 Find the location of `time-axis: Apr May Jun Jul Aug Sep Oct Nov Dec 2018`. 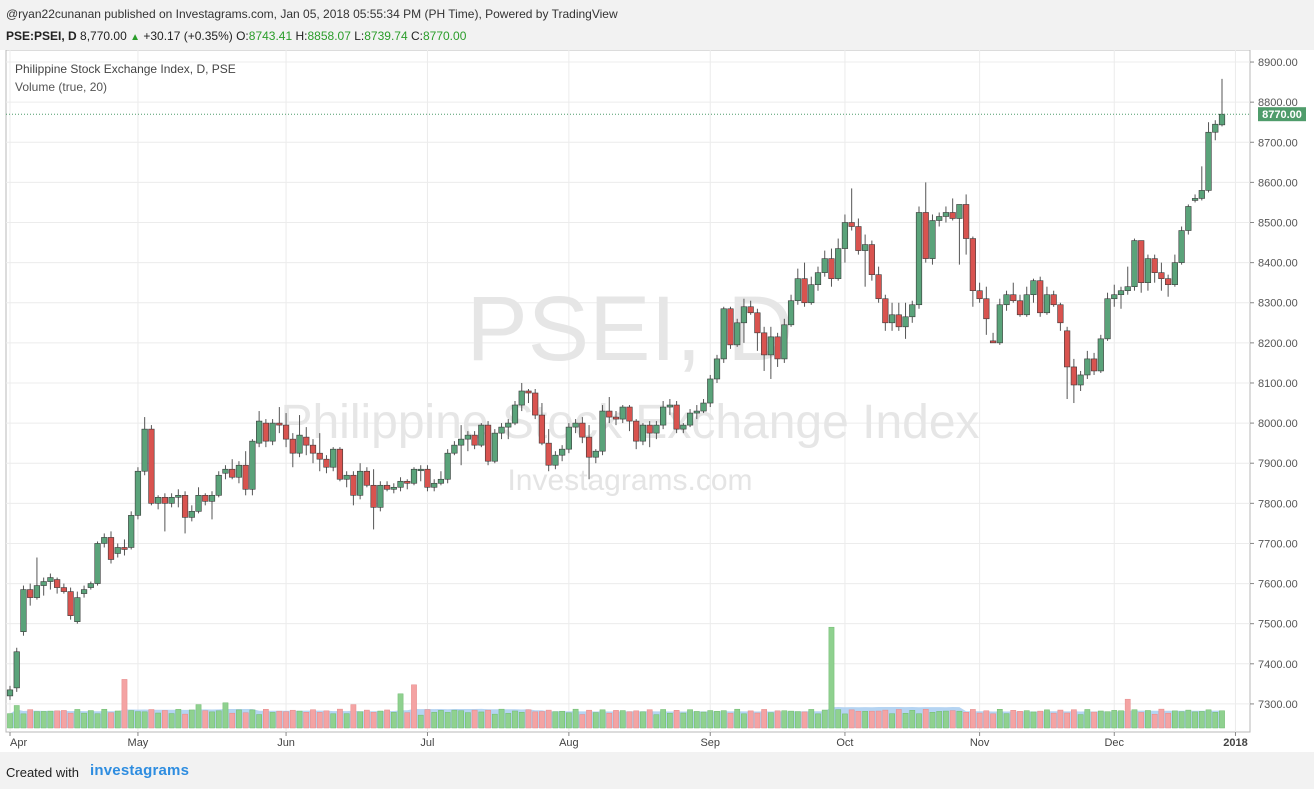

time-axis: Apr May Jun Jul Aug Sep Oct Nov Dec 2018 is located at coordinates (628, 740).